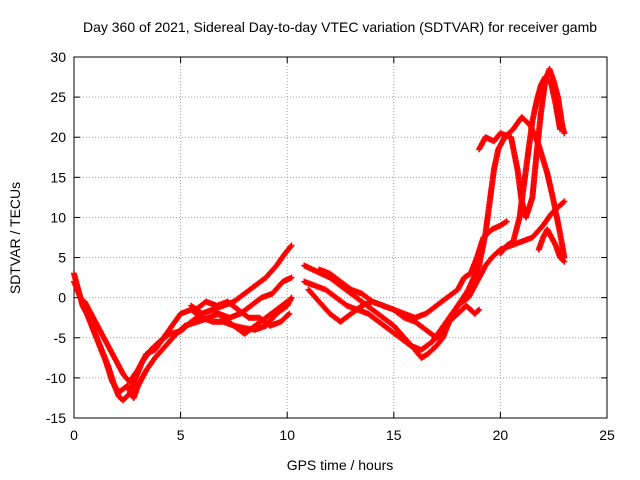 This screenshot has height=480, width=640. Describe the element at coordinates (287, 435) in the screenshot. I see `x-tick-label: 10` at that location.